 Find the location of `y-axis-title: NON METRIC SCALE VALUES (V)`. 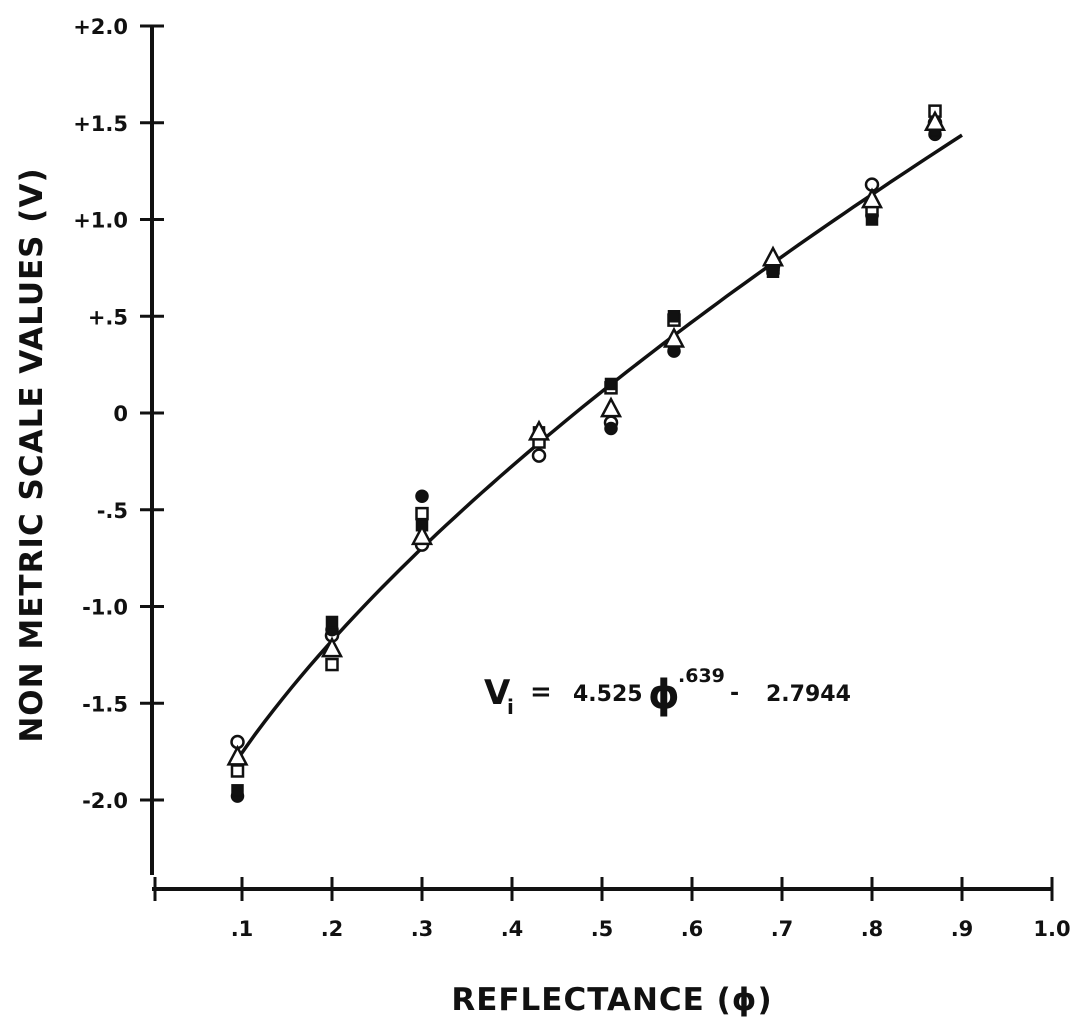

y-axis-title: NON METRIC SCALE VALUES (V) is located at coordinates (32, 454).